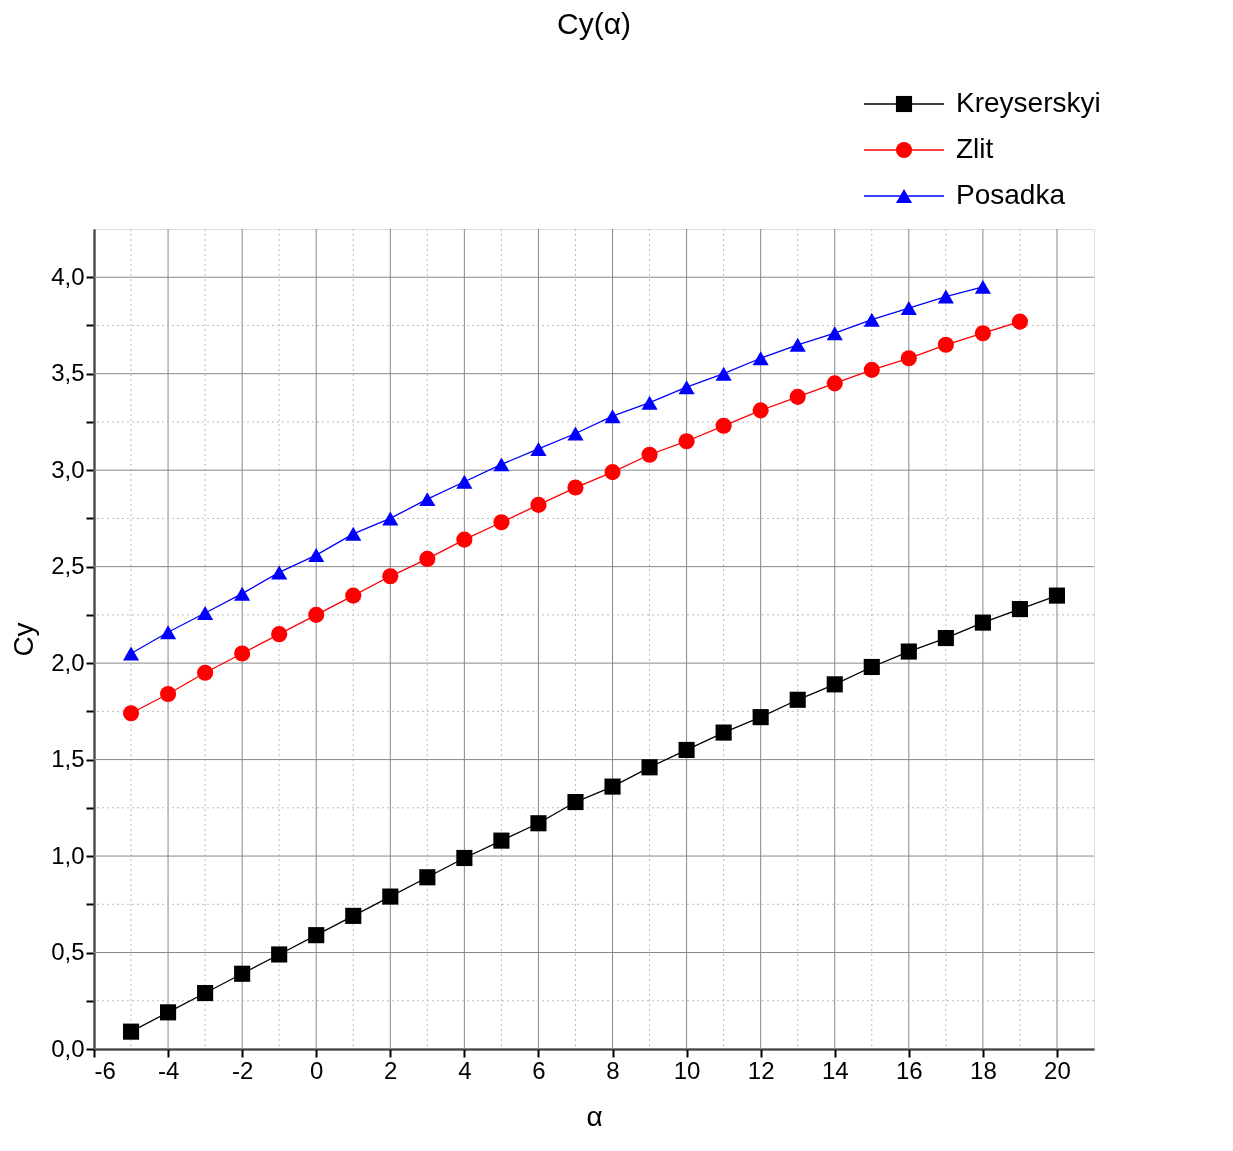 The width and height of the screenshot is (1233, 1151). Describe the element at coordinates (68, 373) in the screenshot. I see `y-tick-label: 3,5` at that location.